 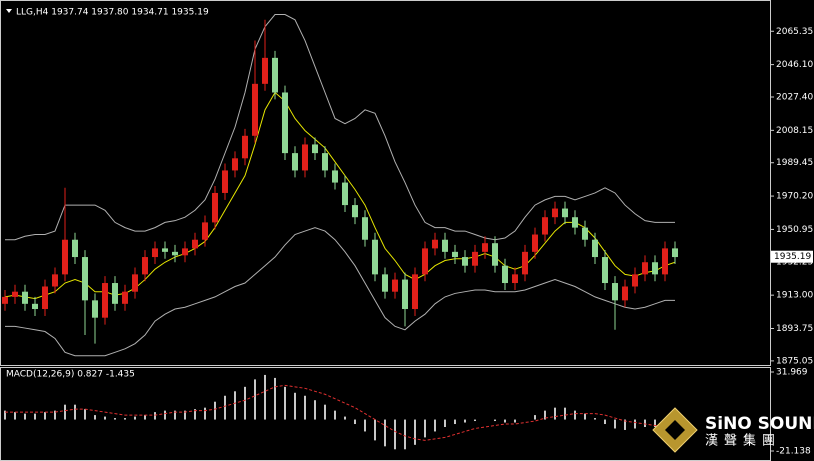 I want to click on collapse-icon, so click(x=9, y=11).